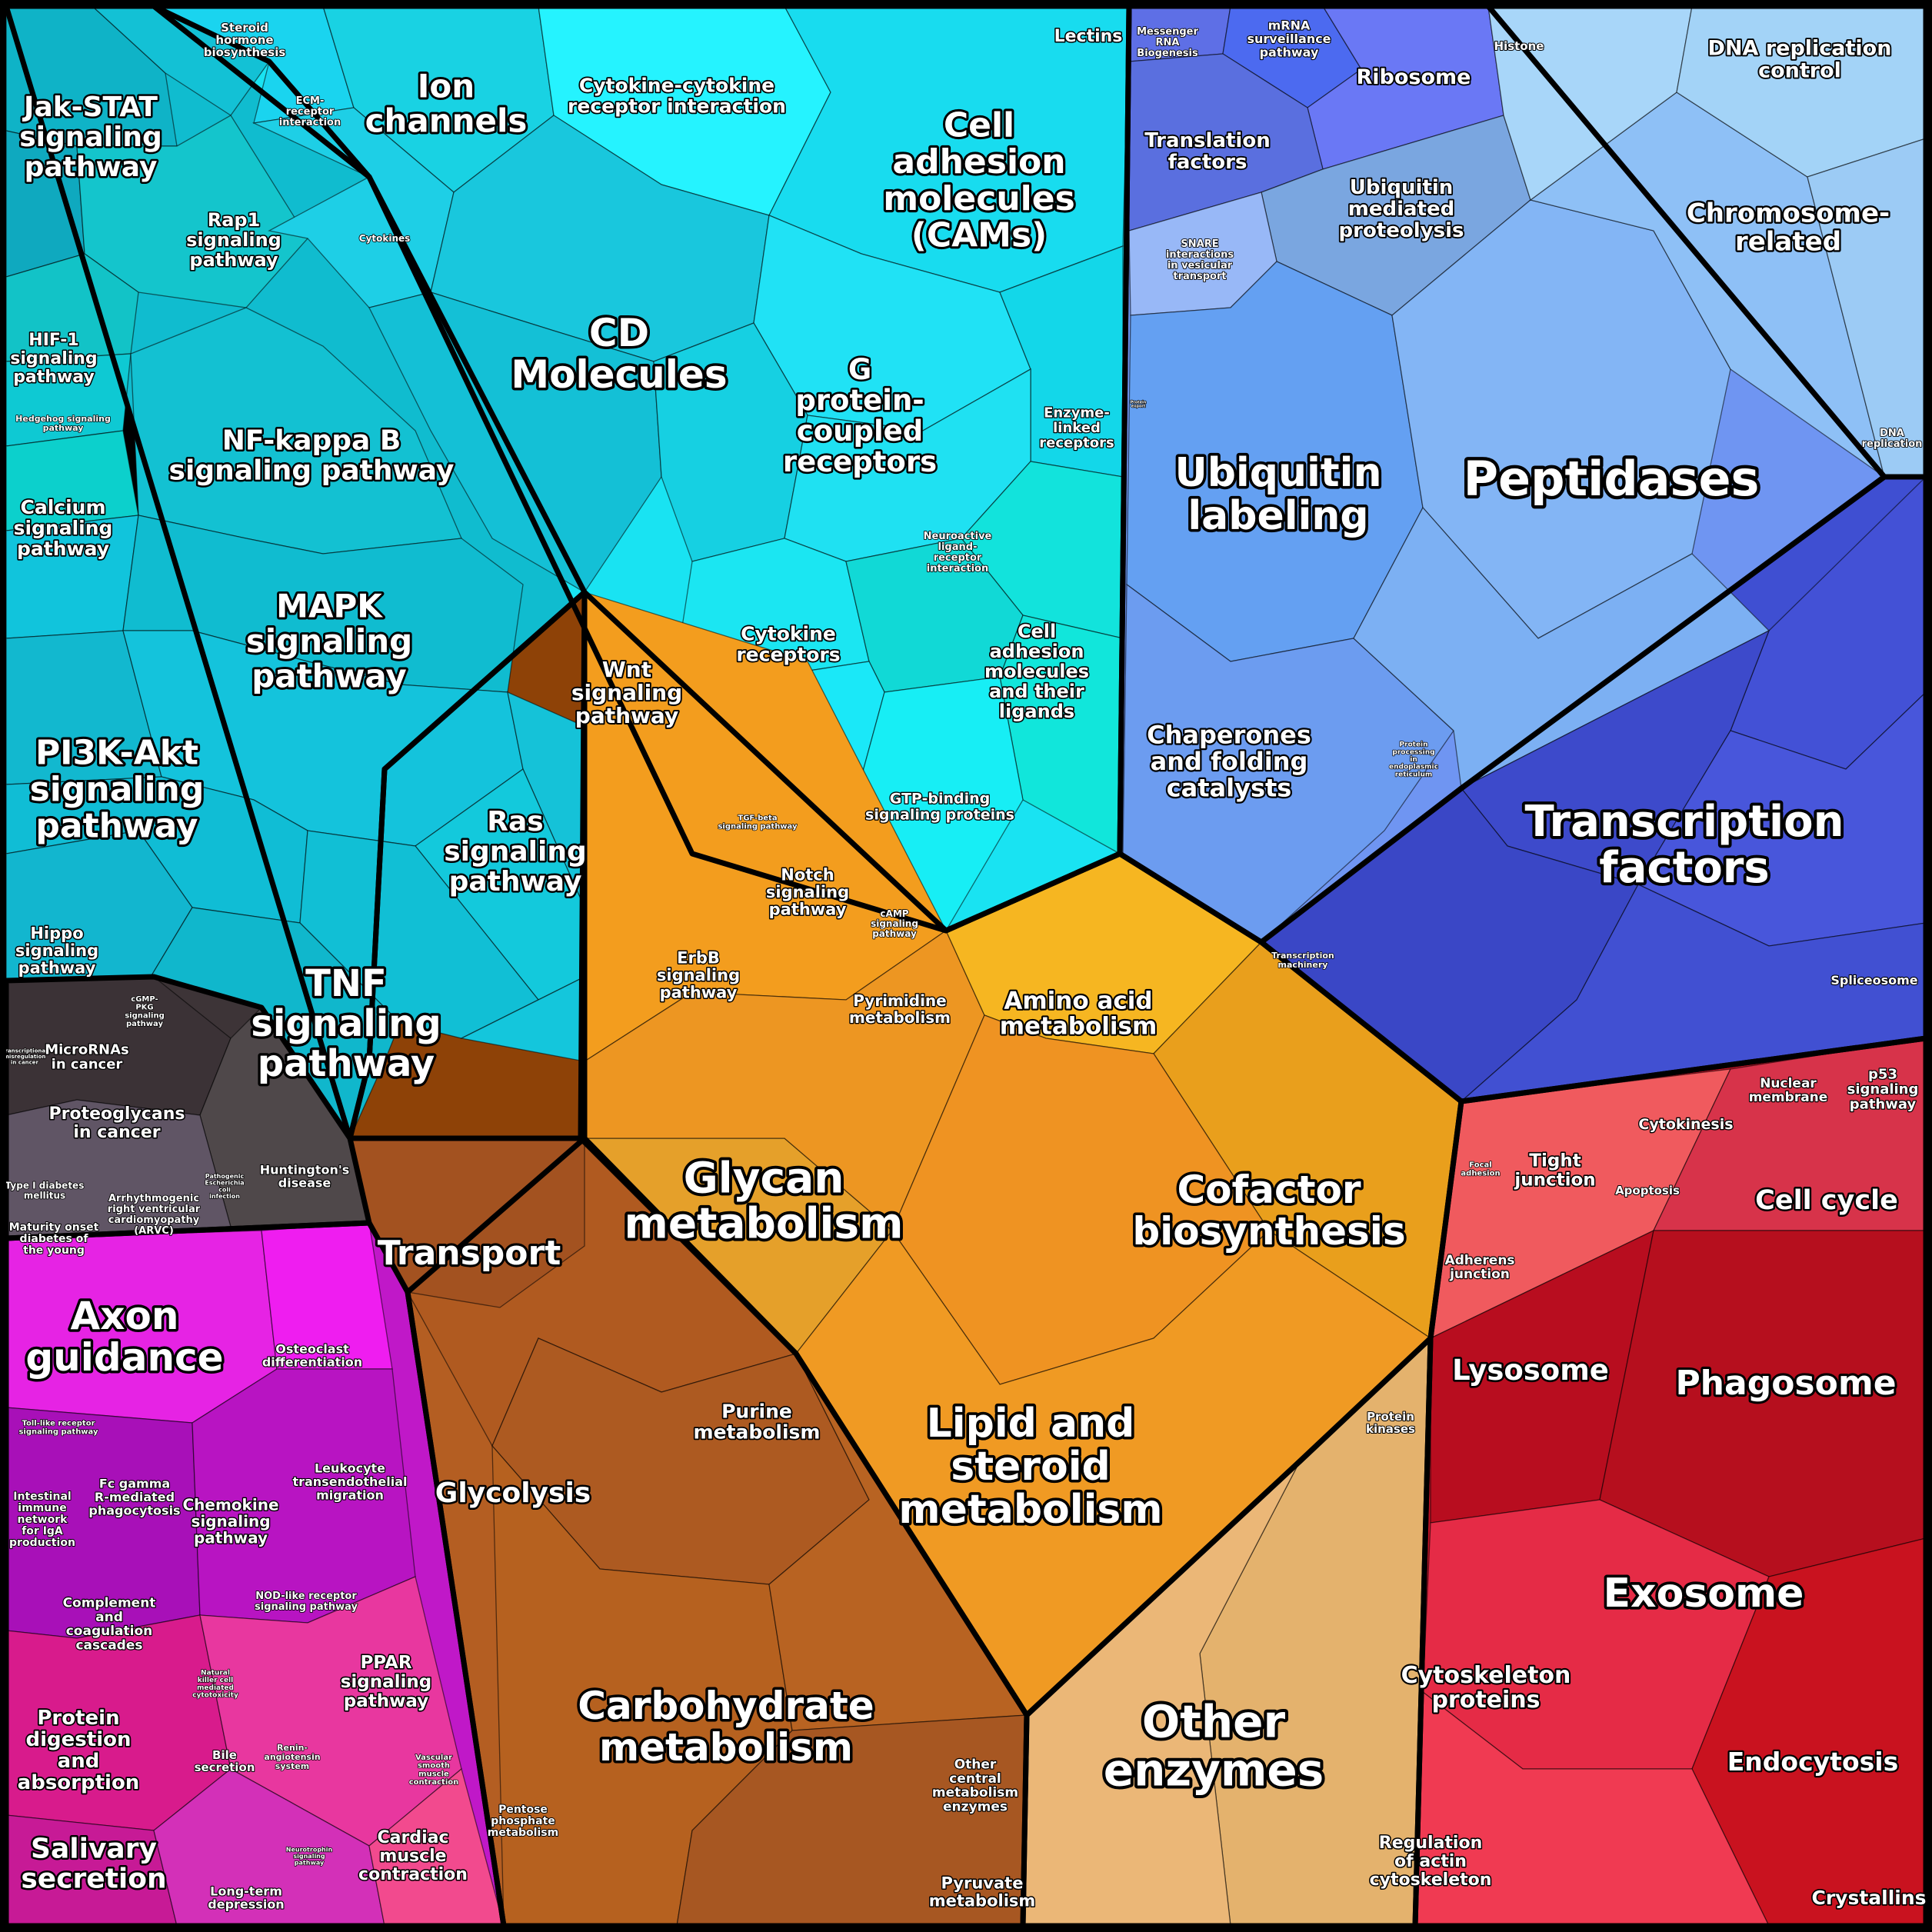 The height and width of the screenshot is (1932, 1932). I want to click on pathway-label-line: the young, so click(54, 1250).